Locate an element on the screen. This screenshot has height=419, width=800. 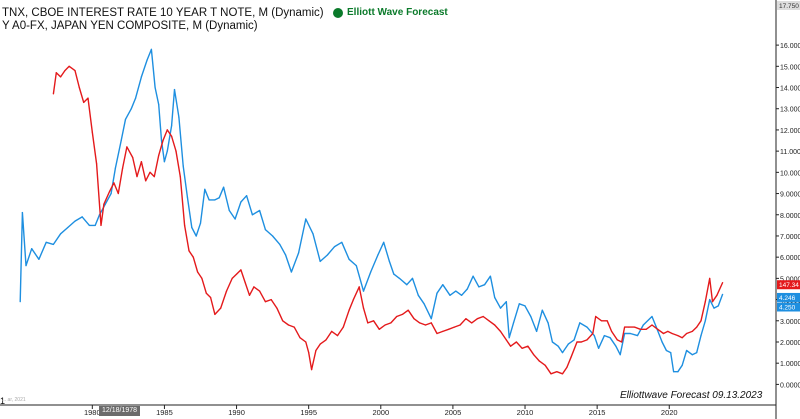
y-tick-label: 16.000 is located at coordinates (790, 46).